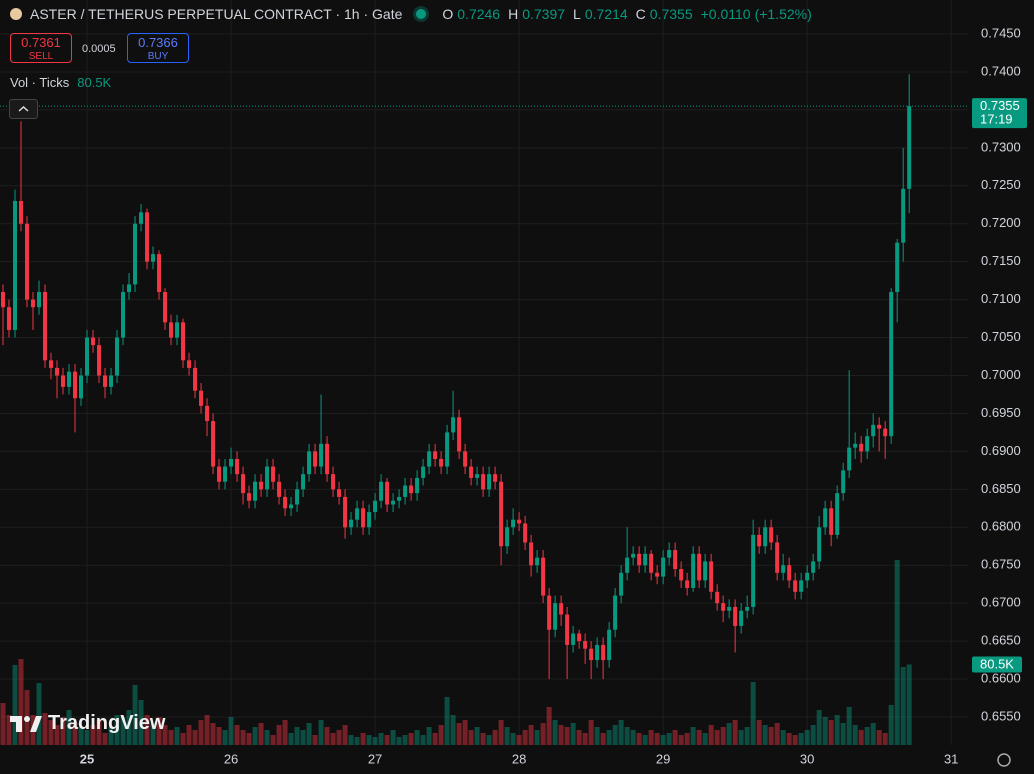 The height and width of the screenshot is (774, 1034). I want to click on symbol-icon, so click(16, 14).